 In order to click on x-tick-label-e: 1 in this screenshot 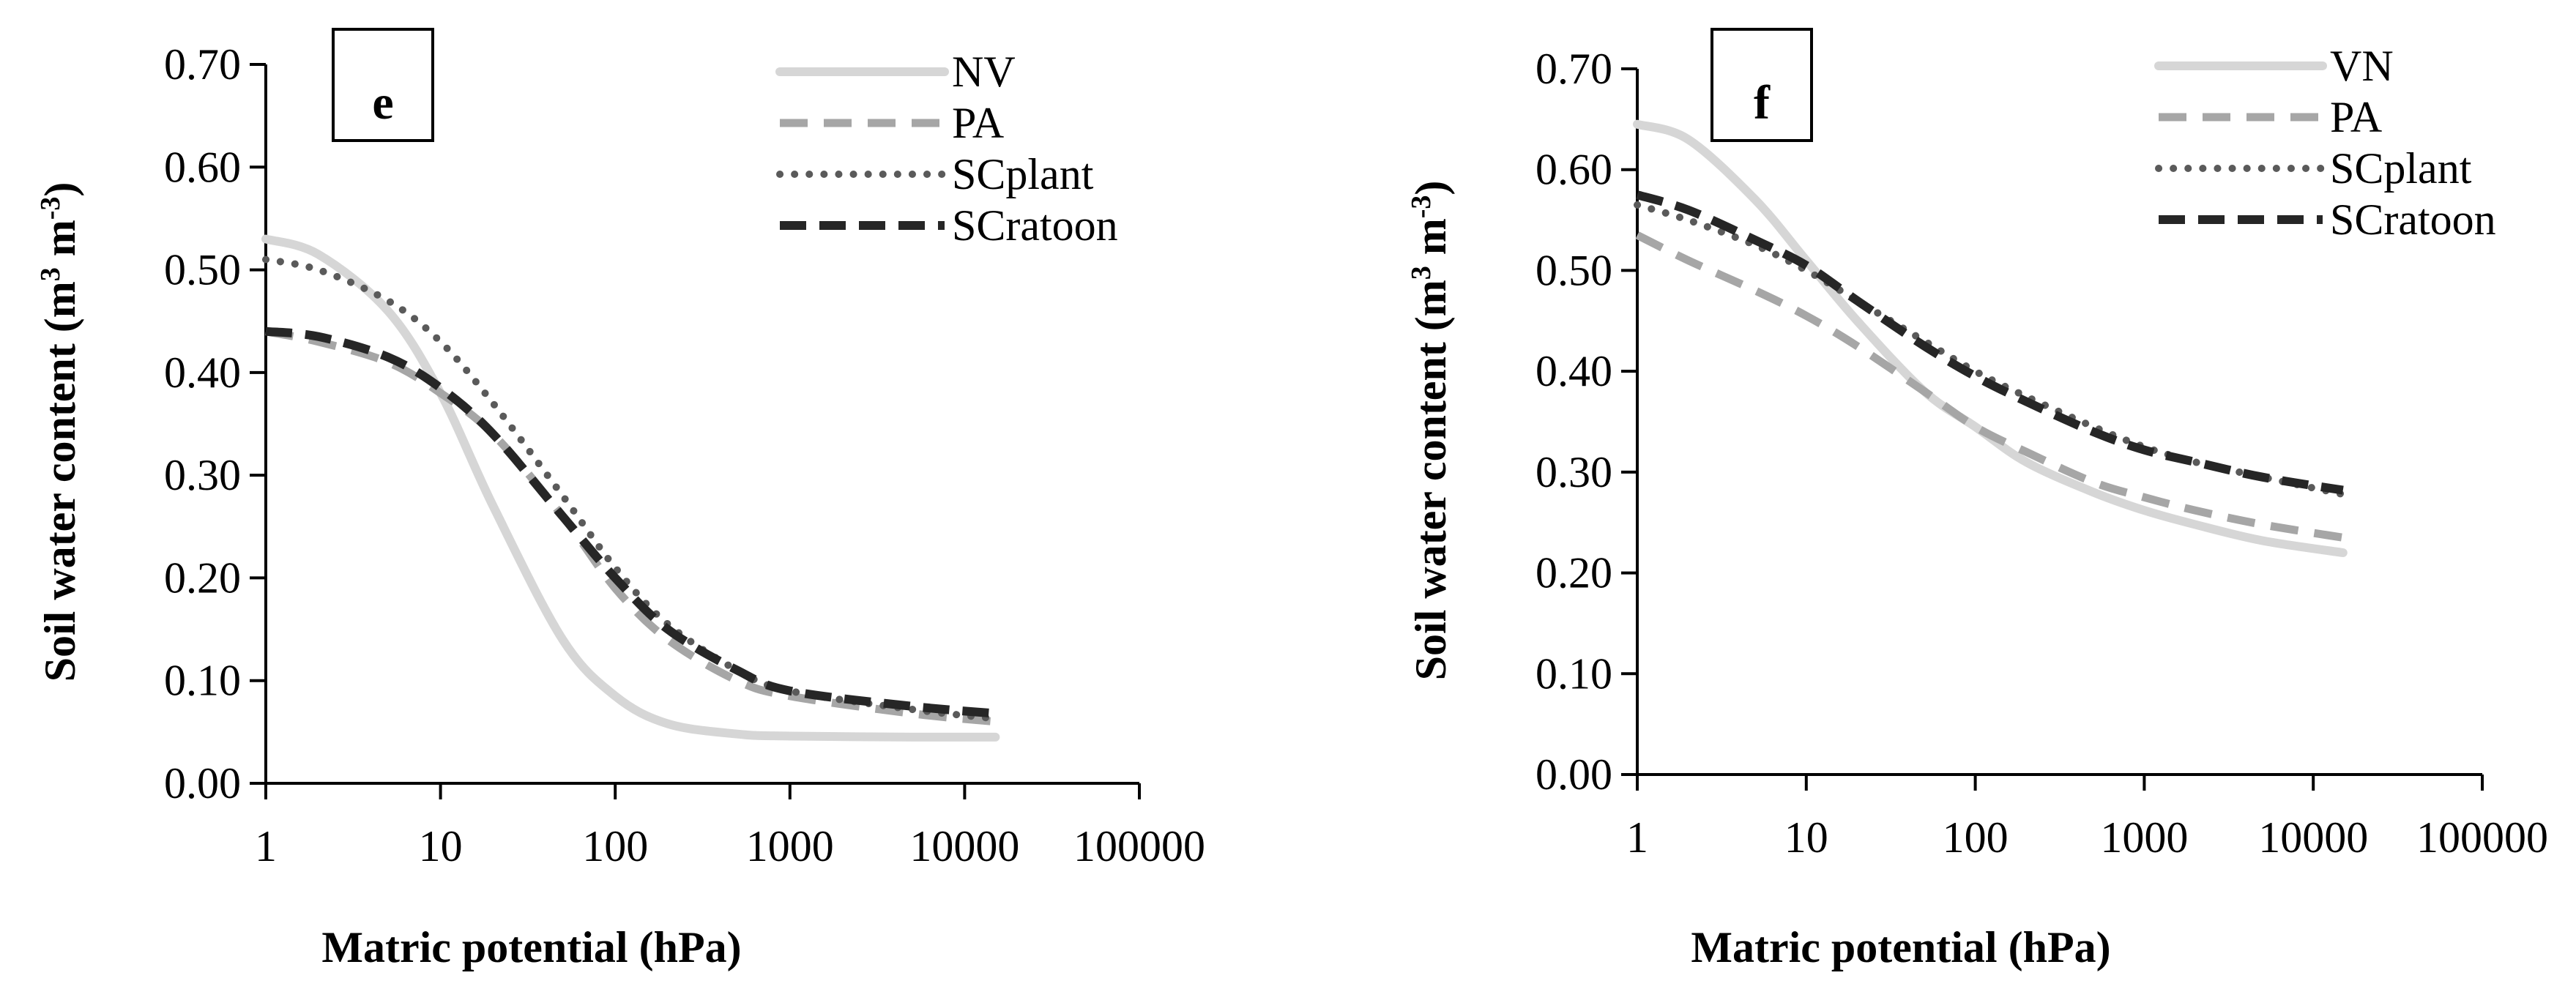, I will do `click(266, 846)`.